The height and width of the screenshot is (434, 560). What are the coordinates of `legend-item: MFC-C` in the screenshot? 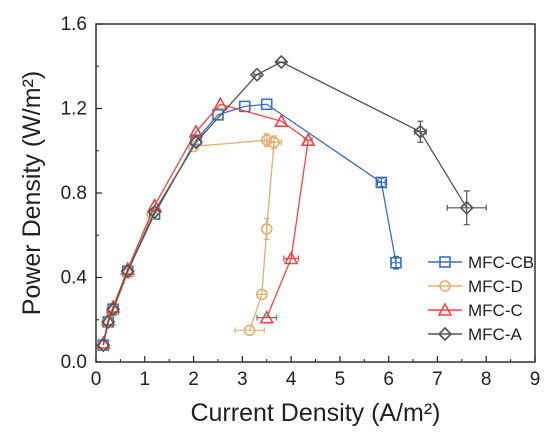 It's located at (475, 310).